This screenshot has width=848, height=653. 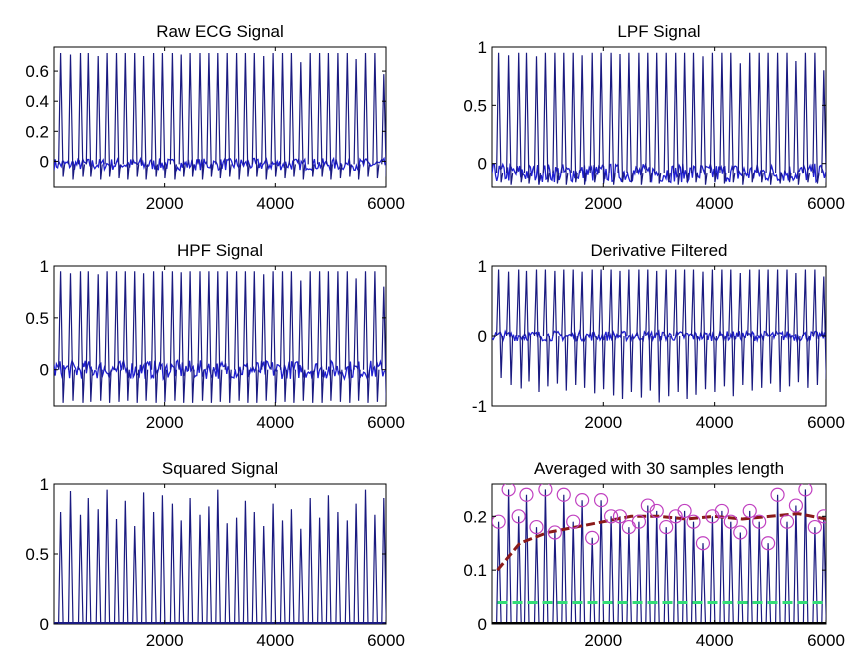 What do you see at coordinates (658, 336) in the screenshot?
I see `panel-derivative: Derivative Filtered 2000 4000 6000 -1 0 1` at bounding box center [658, 336].